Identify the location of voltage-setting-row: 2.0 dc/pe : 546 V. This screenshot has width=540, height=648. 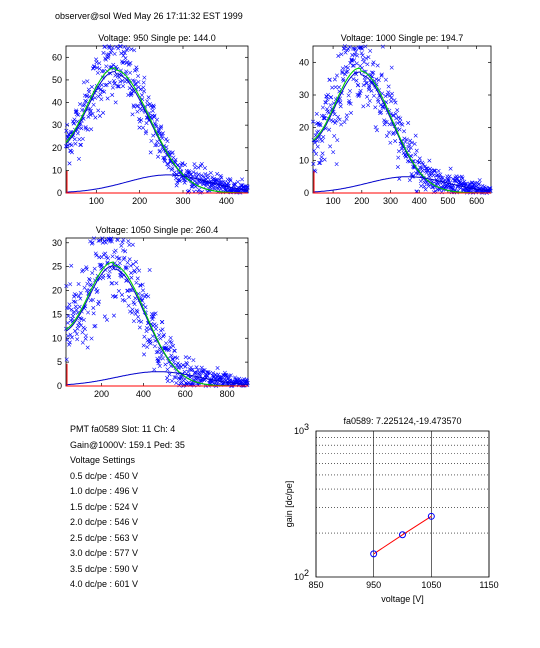
(104, 522).